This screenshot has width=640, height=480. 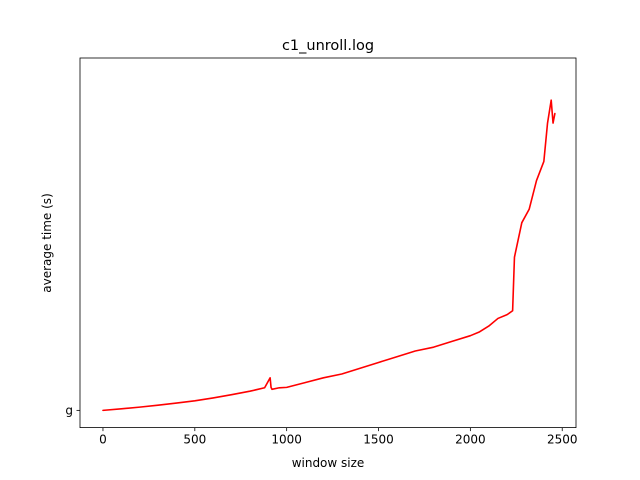 I want to click on chart-title: c1_unroll.log, so click(x=328, y=46).